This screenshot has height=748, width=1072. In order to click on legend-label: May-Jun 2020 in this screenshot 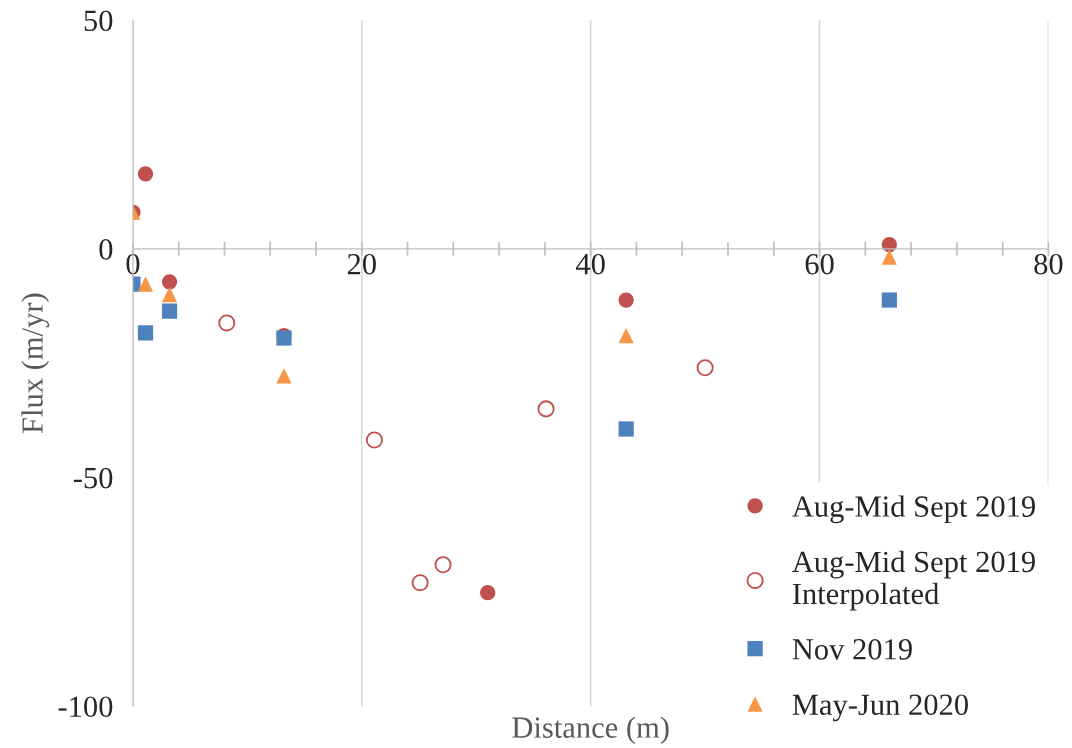, I will do `click(880, 708)`.